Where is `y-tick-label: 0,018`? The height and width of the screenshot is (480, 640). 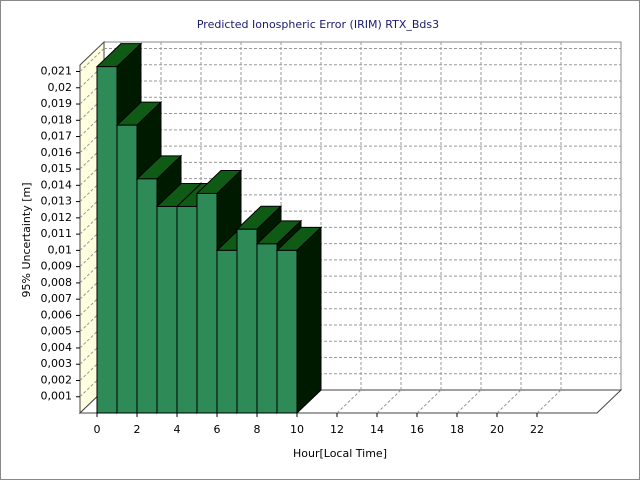 y-tick-label: 0,018 is located at coordinates (57, 119).